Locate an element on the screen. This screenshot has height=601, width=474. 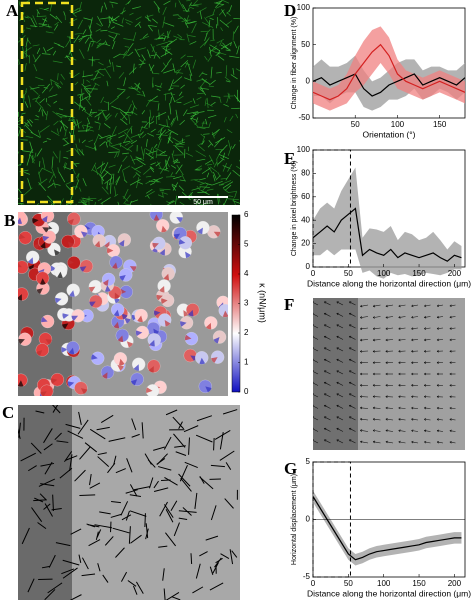
series-line is located at coordinates (387, 234).